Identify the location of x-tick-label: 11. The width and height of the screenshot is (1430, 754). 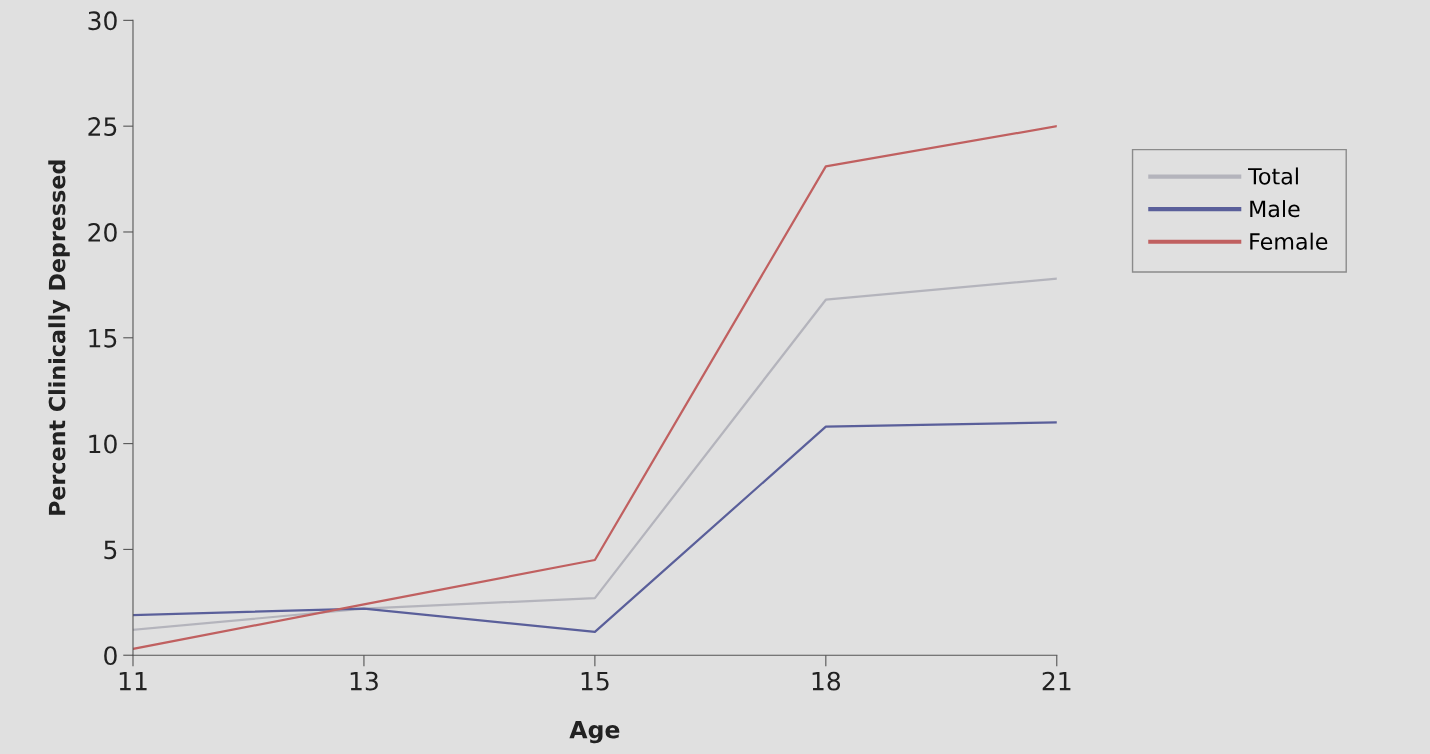
(133, 681).